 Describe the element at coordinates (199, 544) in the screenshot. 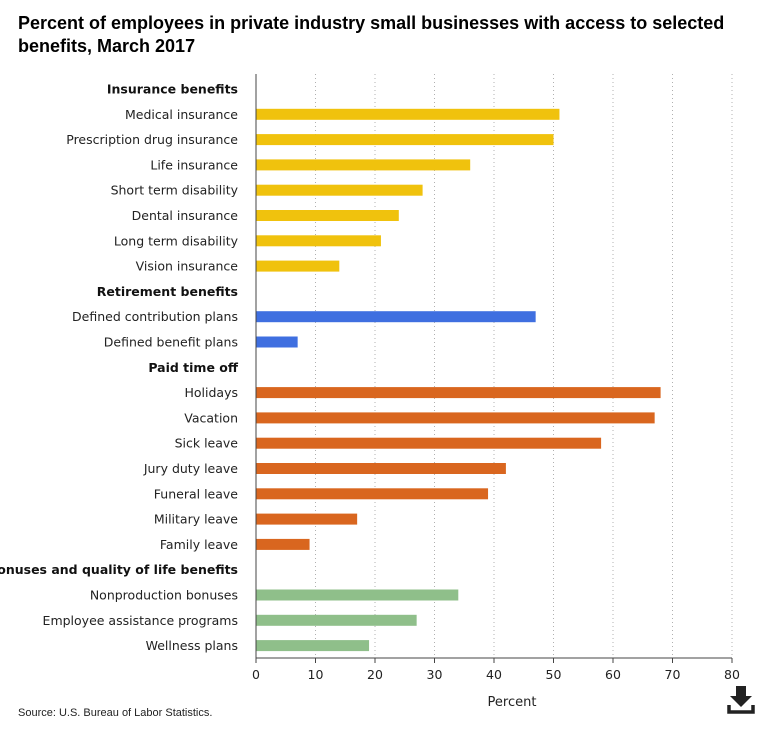

I see `category-label: Family leave` at that location.